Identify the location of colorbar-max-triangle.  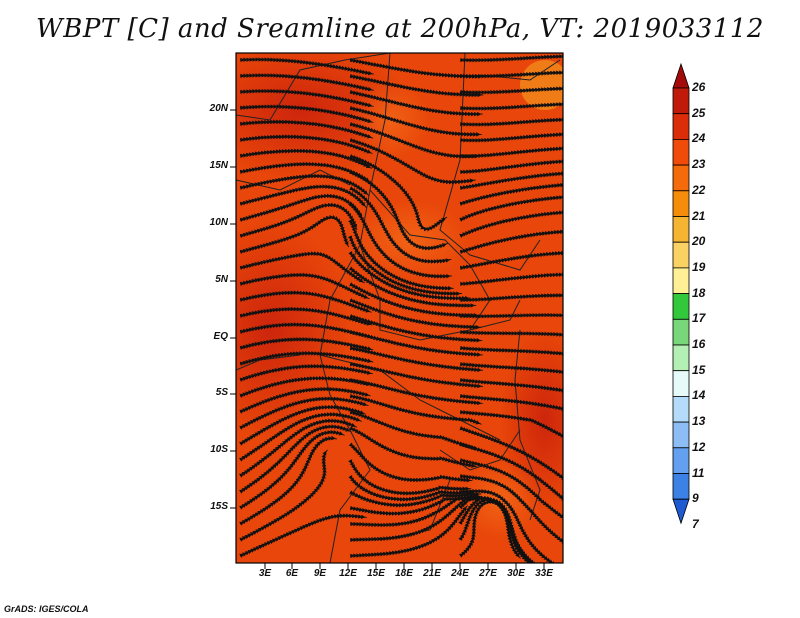
(681, 75).